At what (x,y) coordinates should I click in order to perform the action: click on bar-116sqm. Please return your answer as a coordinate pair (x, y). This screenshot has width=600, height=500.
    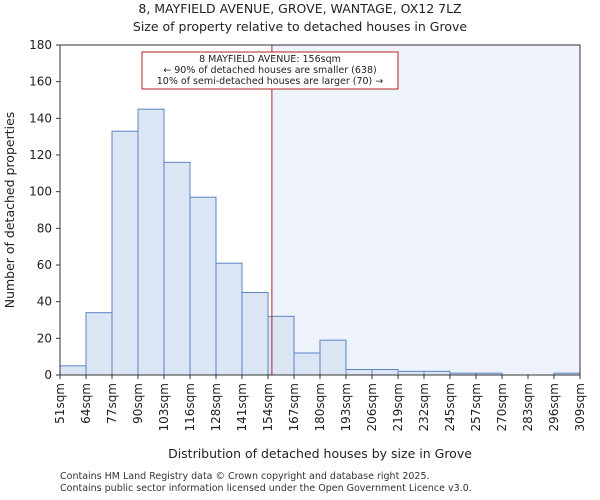
    Looking at the image, I should click on (203, 286).